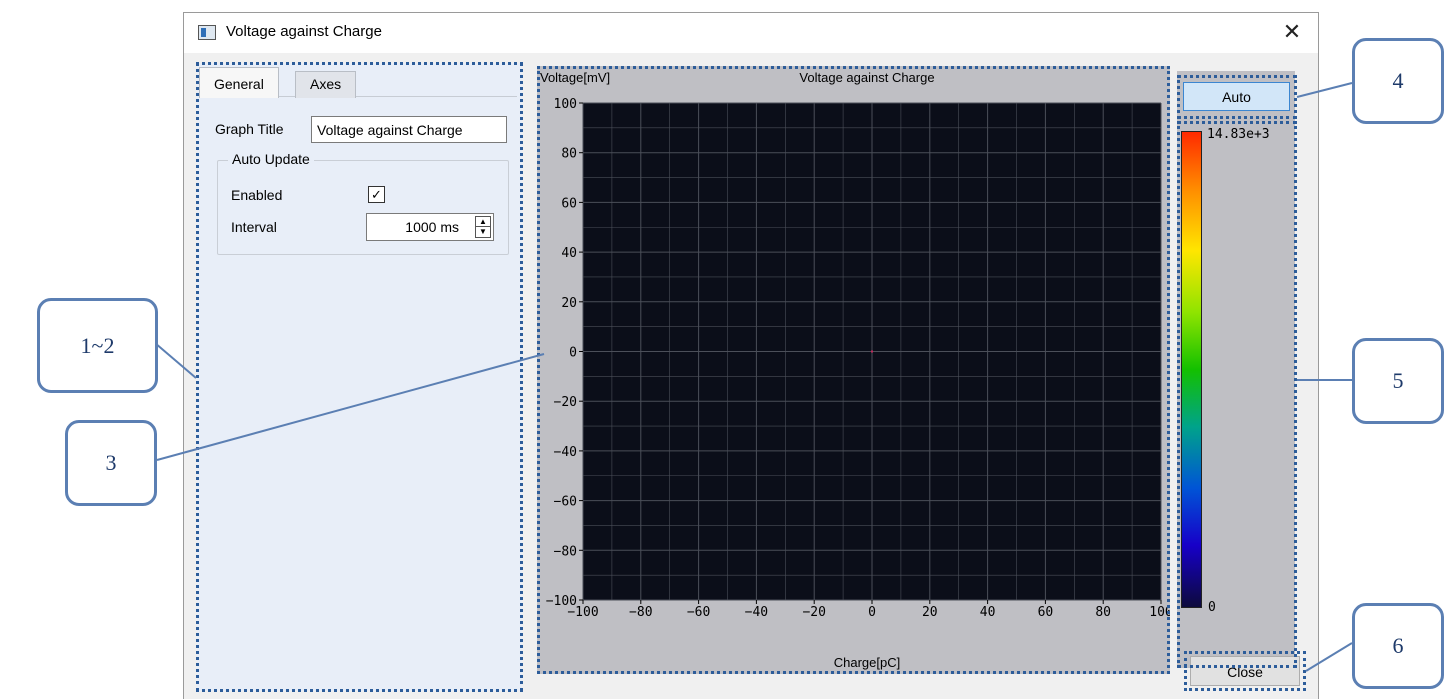  I want to click on tab-axes: Axes, so click(326, 84).